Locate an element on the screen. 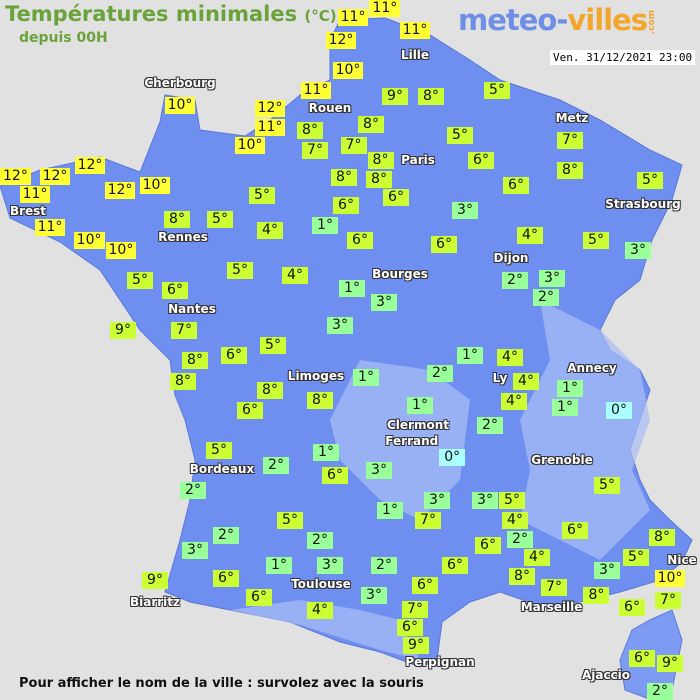 The image size is (700, 700). temperature-label: 0° is located at coordinates (452, 457).